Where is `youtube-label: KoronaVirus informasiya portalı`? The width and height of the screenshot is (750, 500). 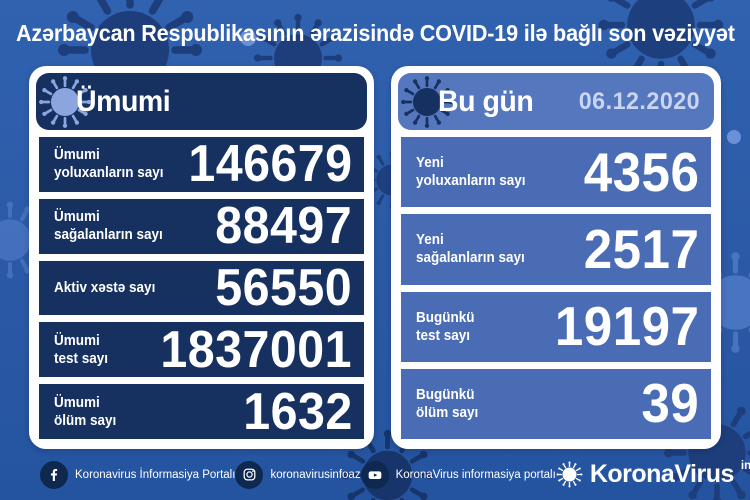
youtube-label: KoronaVirus informasiya portalı is located at coordinates (475, 474).